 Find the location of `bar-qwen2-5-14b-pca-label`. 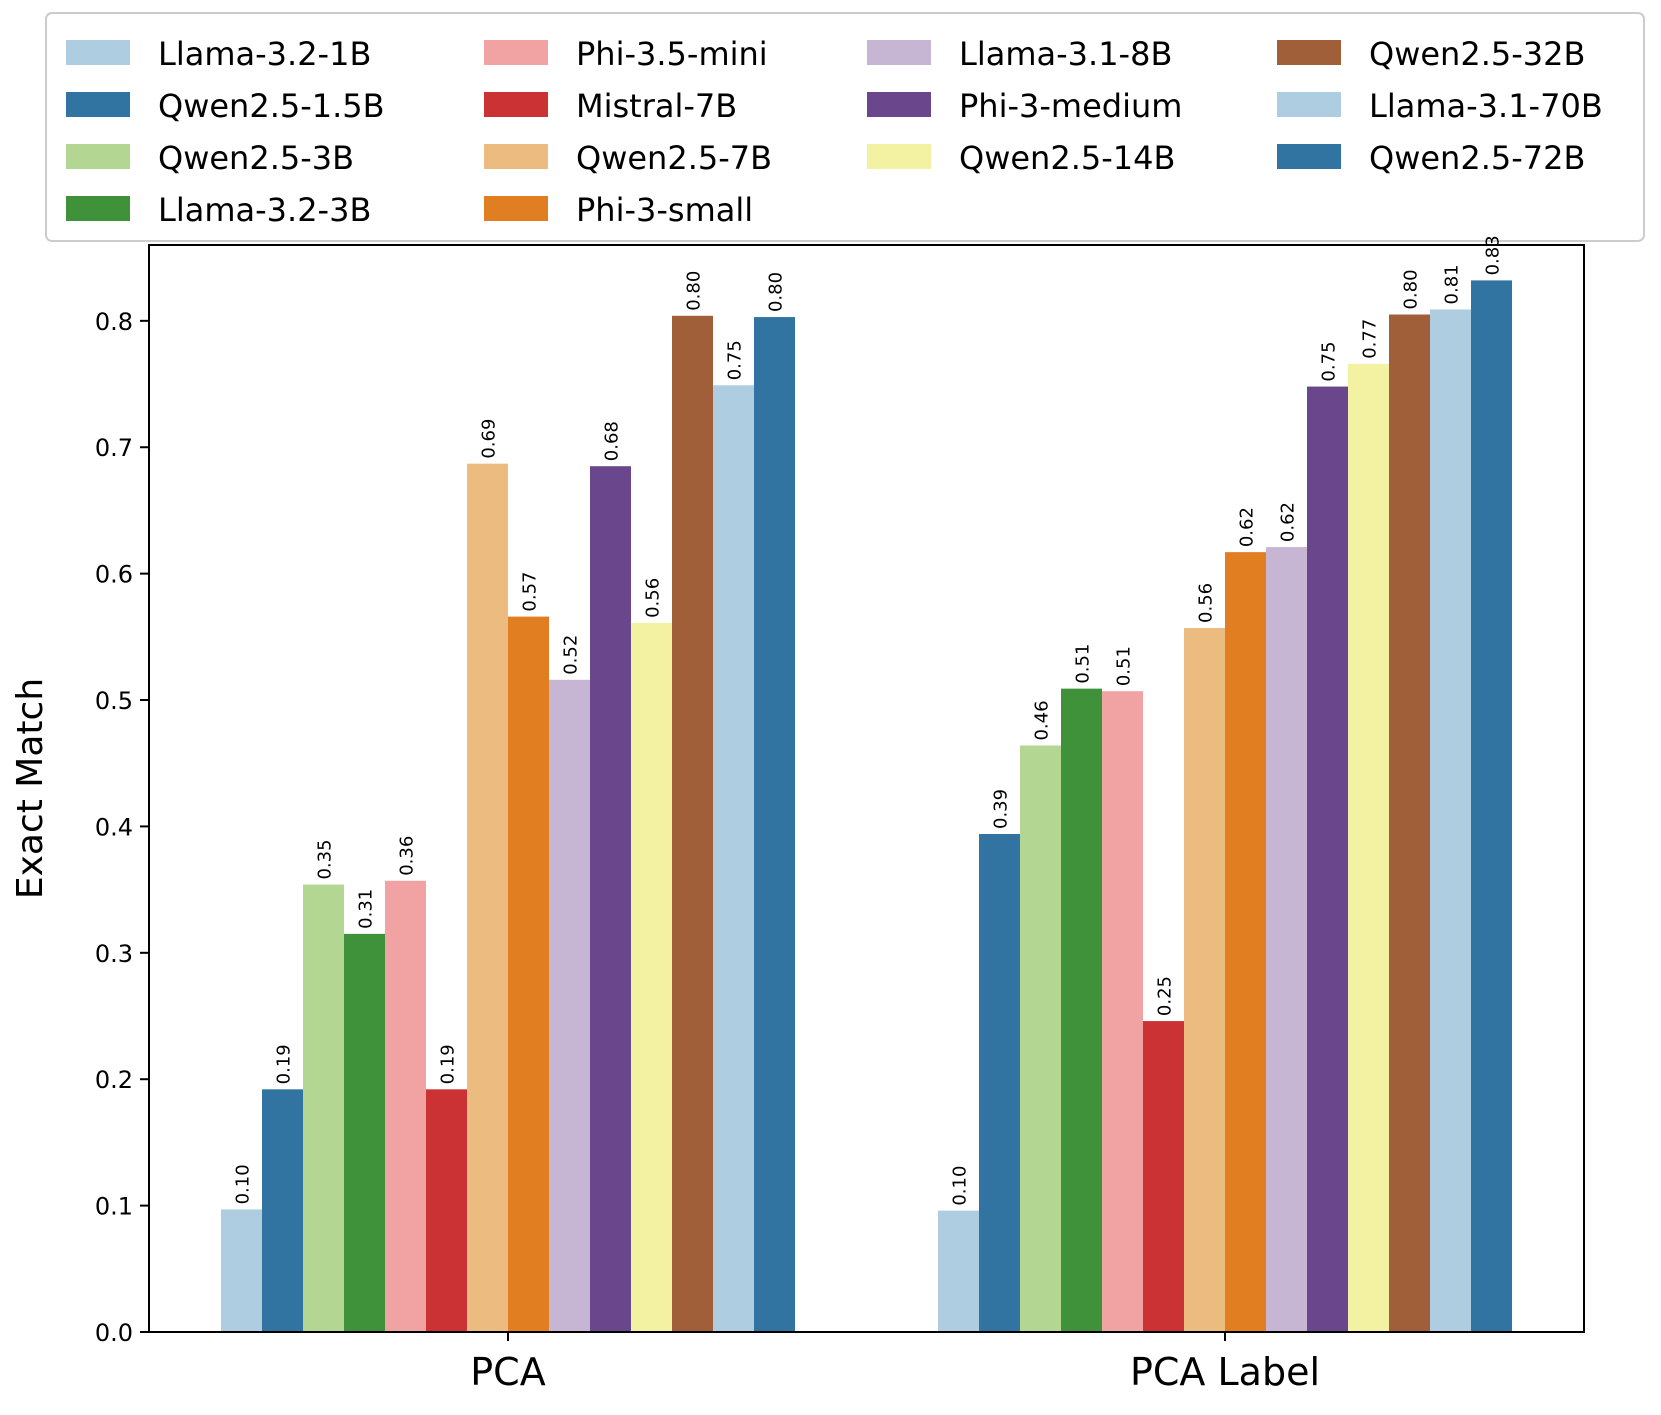

bar-qwen2-5-14b-pca-label is located at coordinates (1368, 847).